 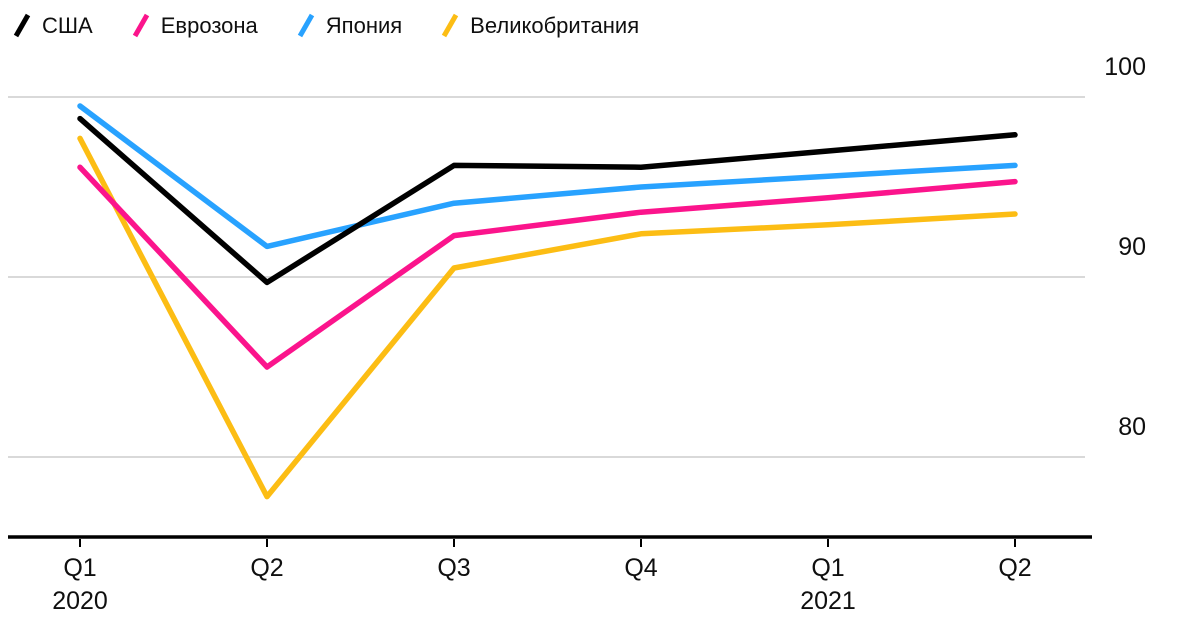 What do you see at coordinates (828, 601) in the screenshot?
I see `x-axis-year-label: 2021` at bounding box center [828, 601].